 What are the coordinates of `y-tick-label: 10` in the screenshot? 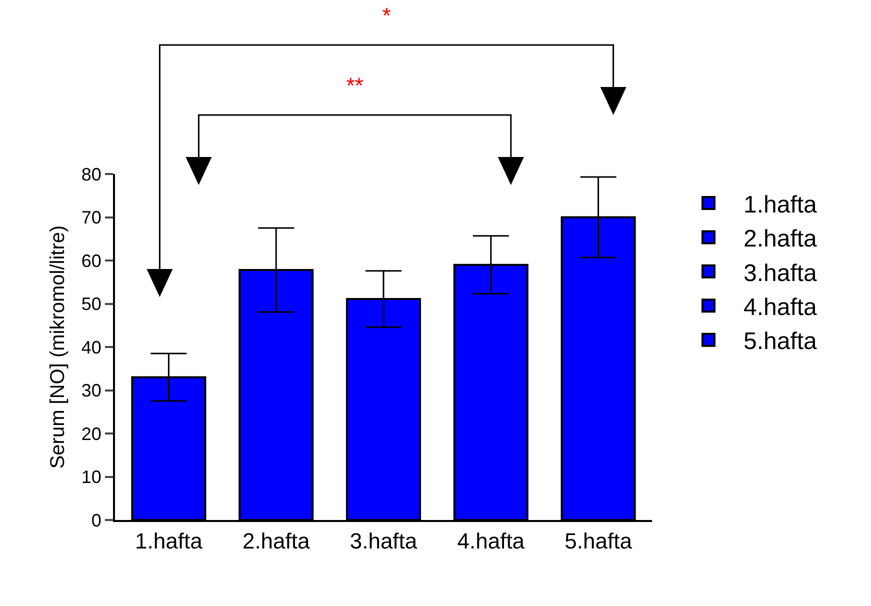 It's located at (91, 477).